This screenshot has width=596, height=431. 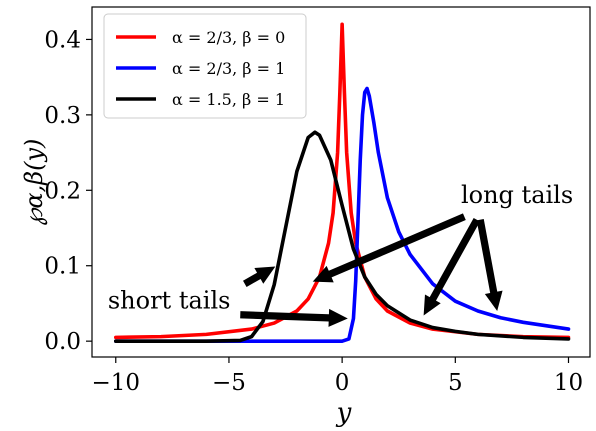 I want to click on y-tick-label: 0.1, so click(x=62, y=267).